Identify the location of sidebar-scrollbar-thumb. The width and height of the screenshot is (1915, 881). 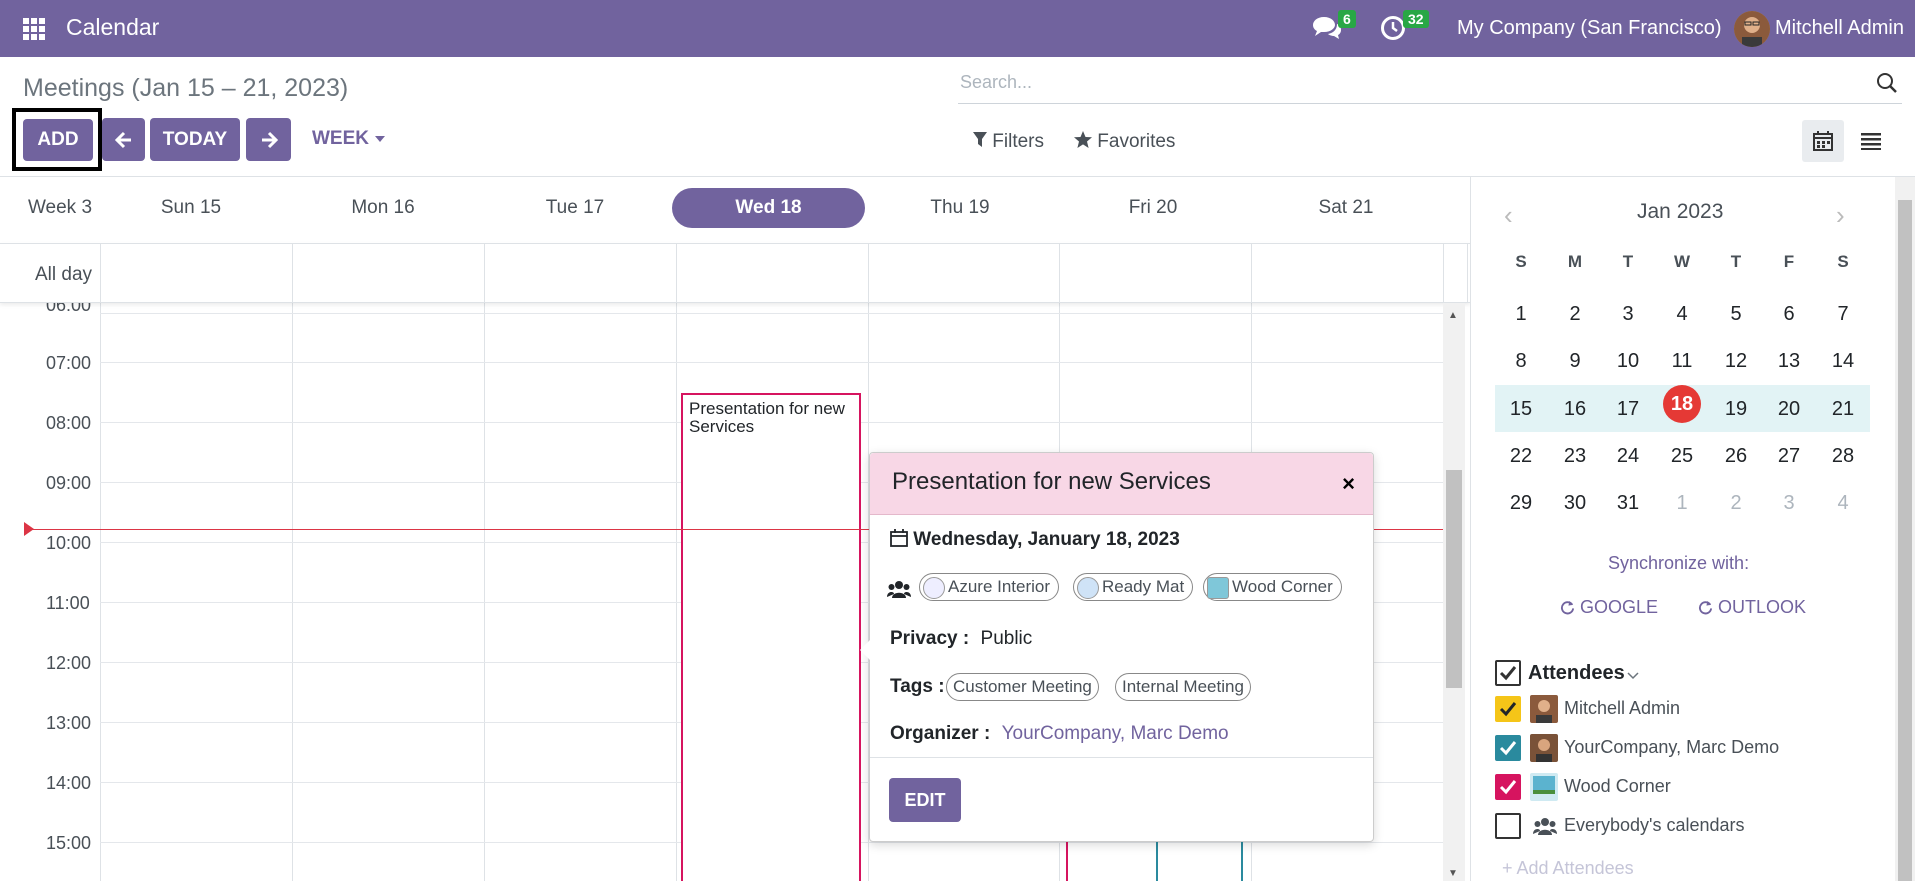
(1905, 540).